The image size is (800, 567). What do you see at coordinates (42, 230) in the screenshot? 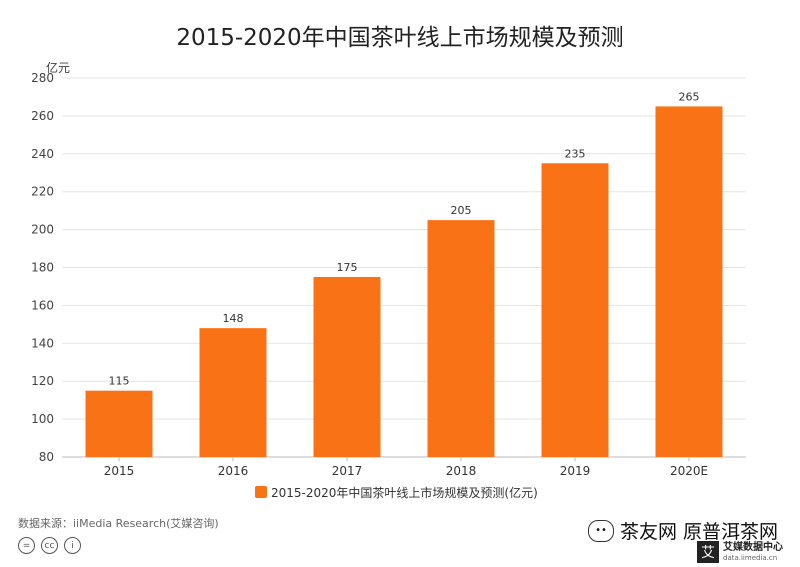
I see `y-tick-label: 200` at bounding box center [42, 230].